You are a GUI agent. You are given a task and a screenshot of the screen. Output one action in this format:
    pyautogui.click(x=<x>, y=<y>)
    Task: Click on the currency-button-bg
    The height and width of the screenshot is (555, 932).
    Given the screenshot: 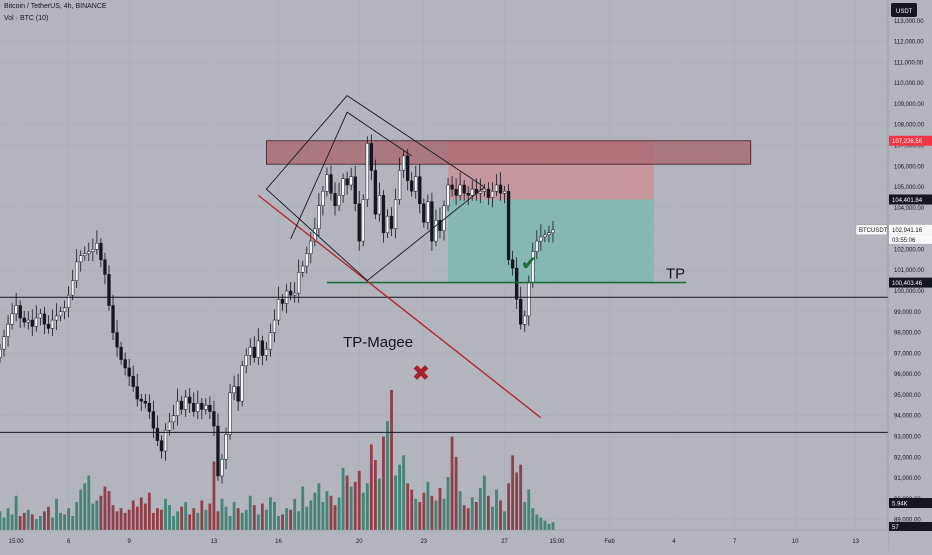 What is the action you would take?
    pyautogui.click(x=904, y=10)
    